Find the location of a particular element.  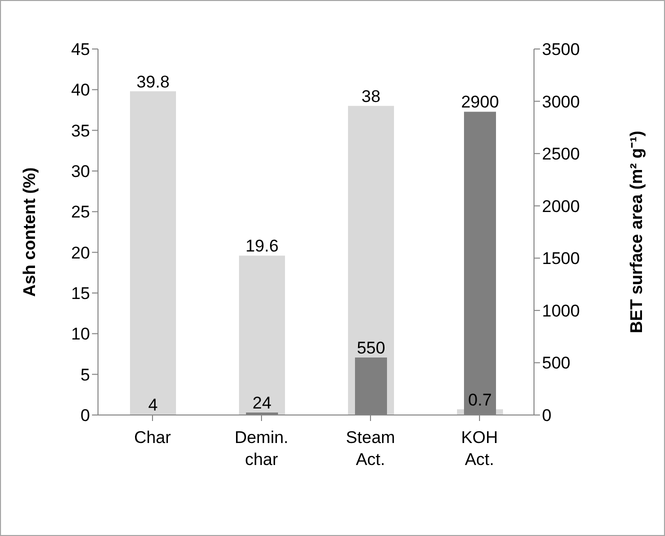

y-axis-title: Ash content (%) is located at coordinates (30, 232).